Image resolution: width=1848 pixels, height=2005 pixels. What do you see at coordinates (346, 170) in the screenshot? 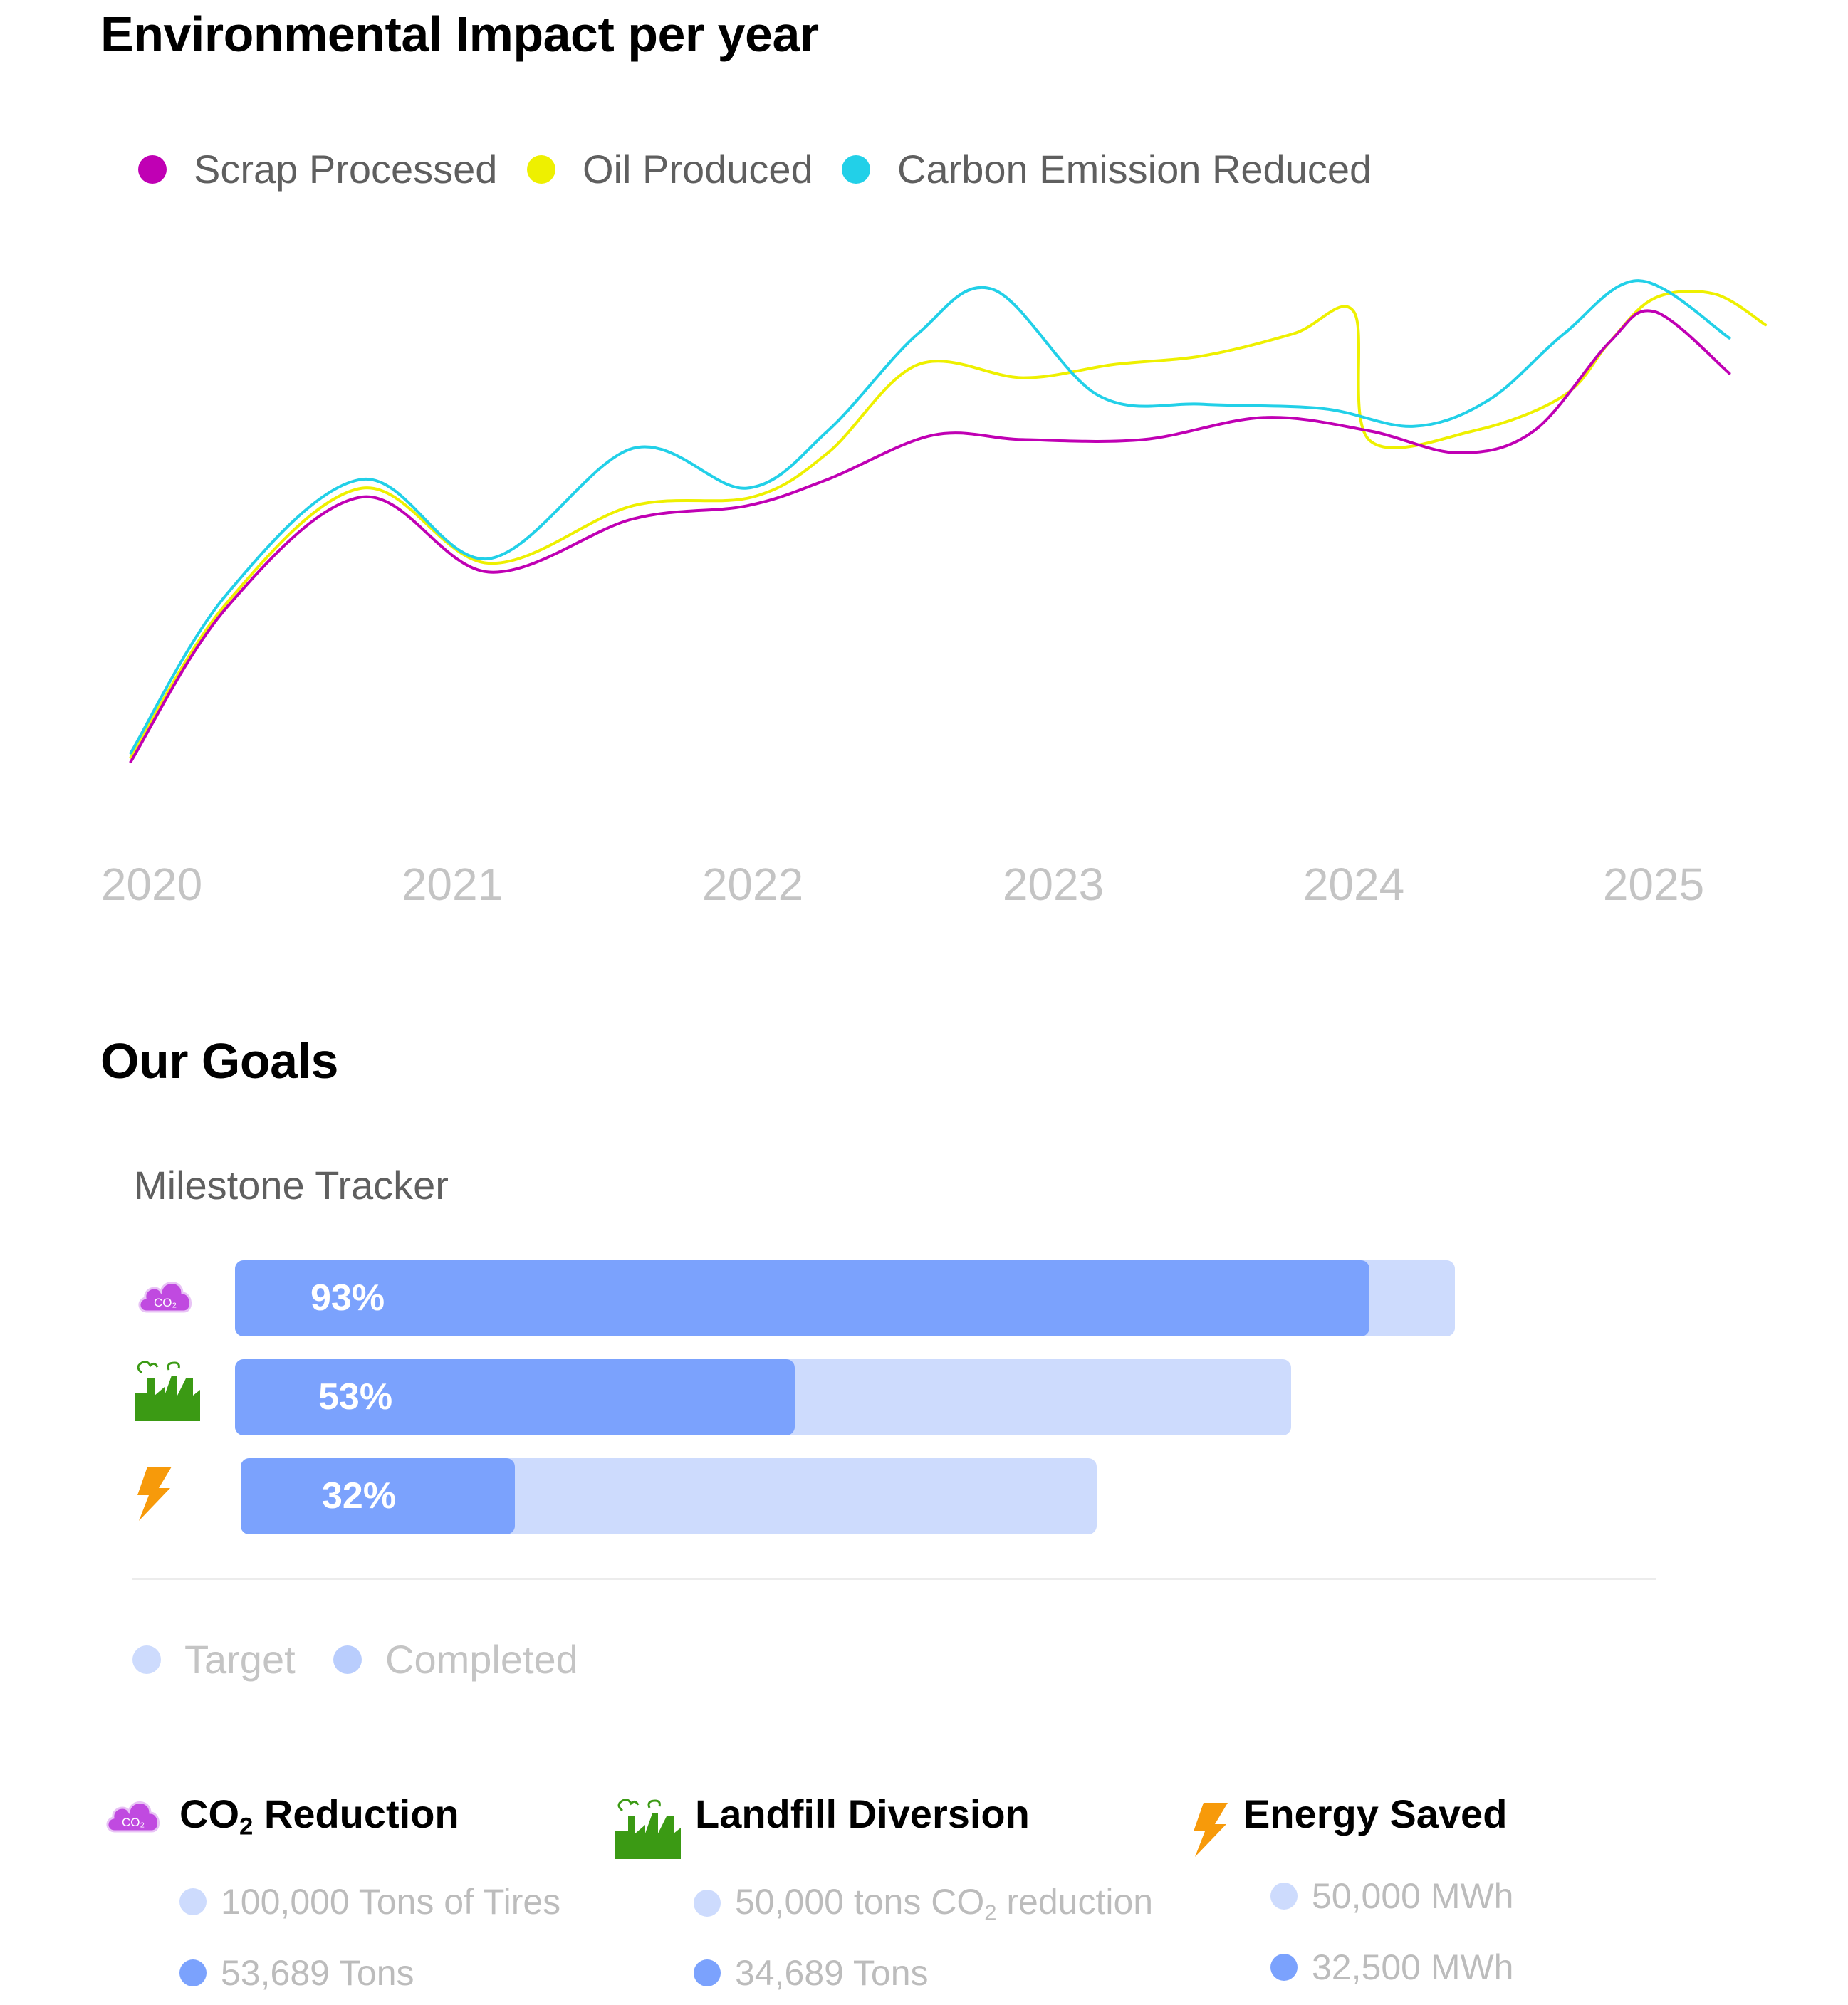
I see `legend-label-scrap: Scrap Processed` at bounding box center [346, 170].